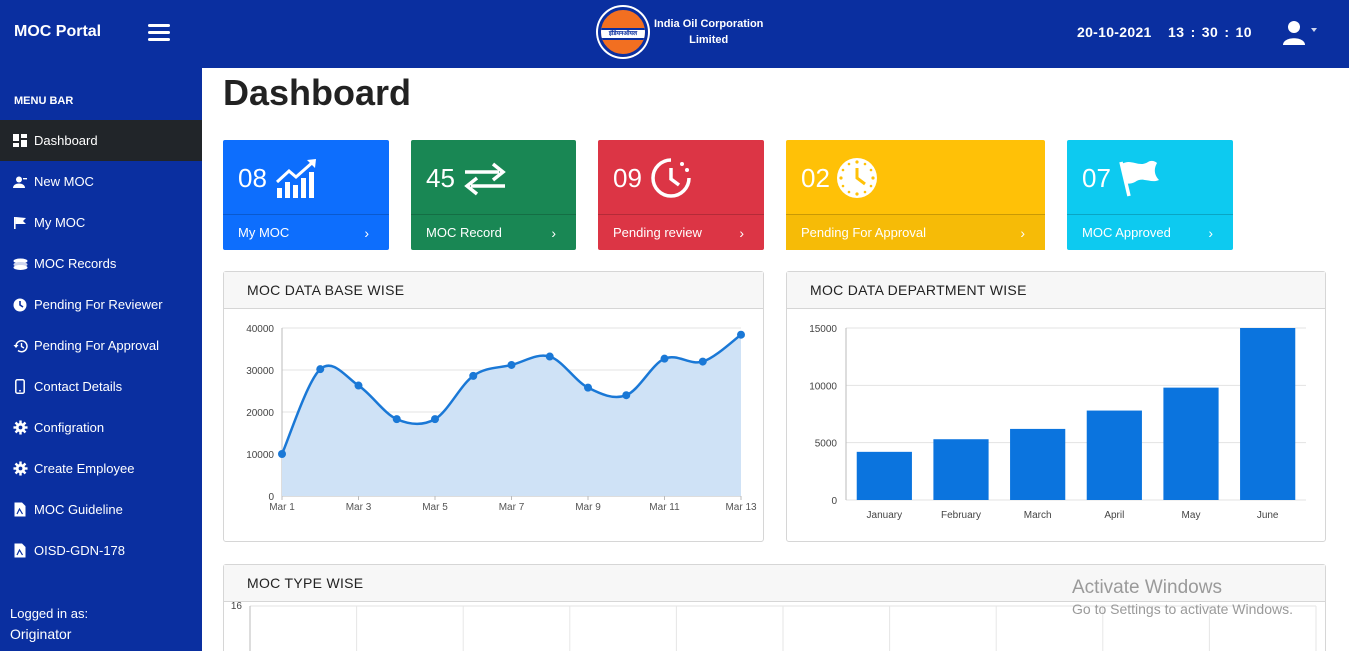 The image size is (1349, 651). Describe the element at coordinates (627, 178) in the screenshot. I see `card-value: 09` at that location.